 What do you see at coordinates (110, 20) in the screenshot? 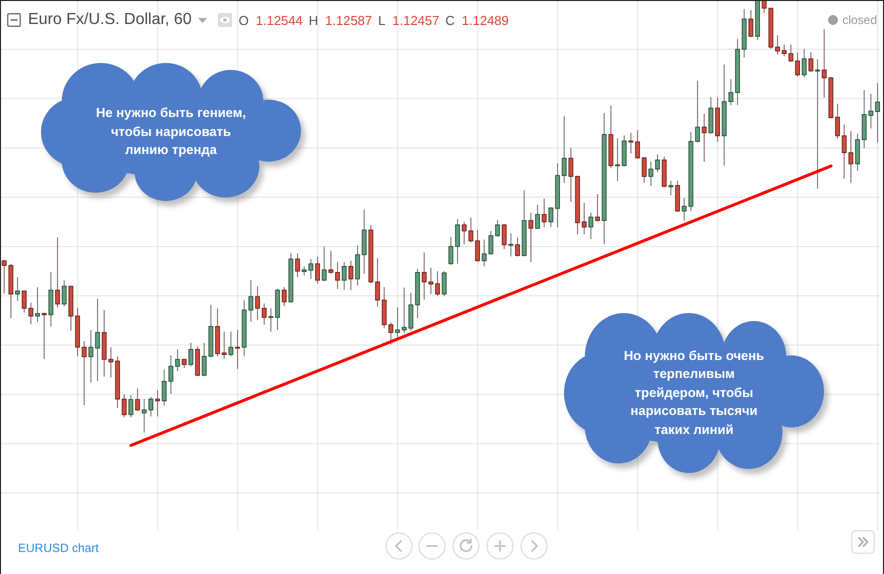
I see `text: Euro Fx/U.S. Dollar, 60` at bounding box center [110, 20].